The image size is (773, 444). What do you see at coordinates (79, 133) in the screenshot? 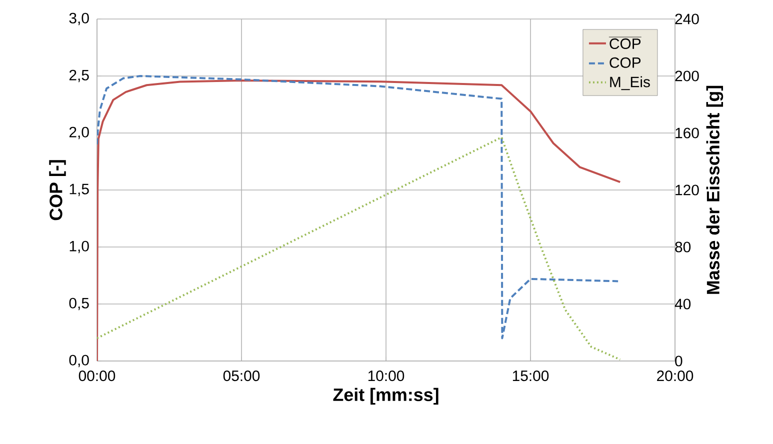
I see `y-tick-label: 2,0` at bounding box center [79, 133].